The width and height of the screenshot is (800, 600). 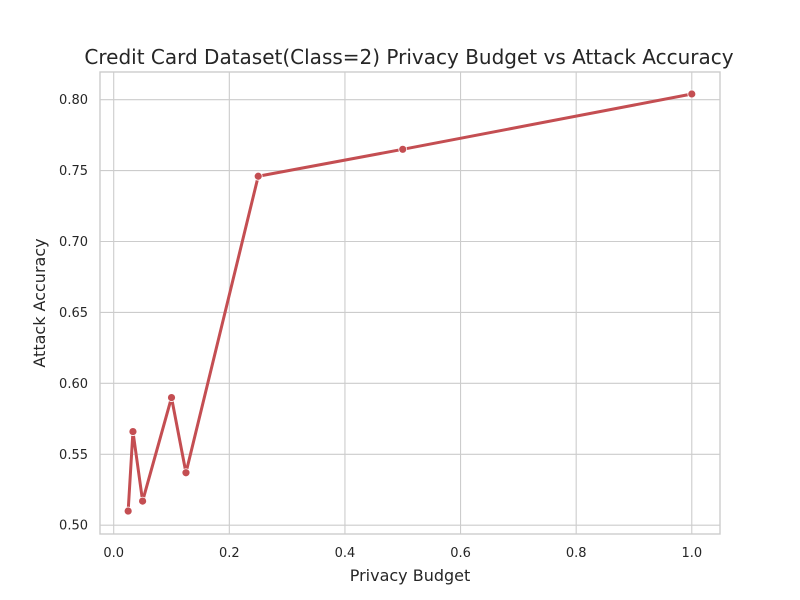 What do you see at coordinates (73, 242) in the screenshot?
I see `y-tick-label: 0.70` at bounding box center [73, 242].